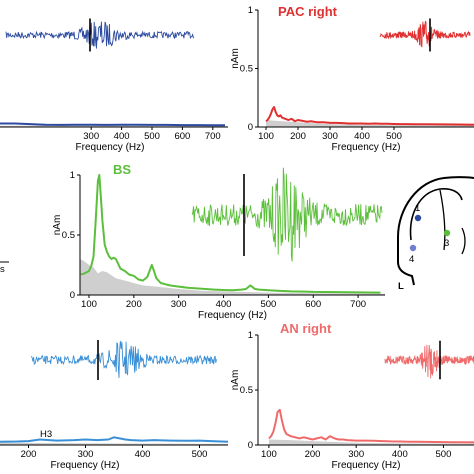 The width and height of the screenshot is (474, 474). Describe the element at coordinates (114, 405) in the screenshot. I see `panel-bottom-left: 200 300 400 500 Frequency (Hz)` at that location.